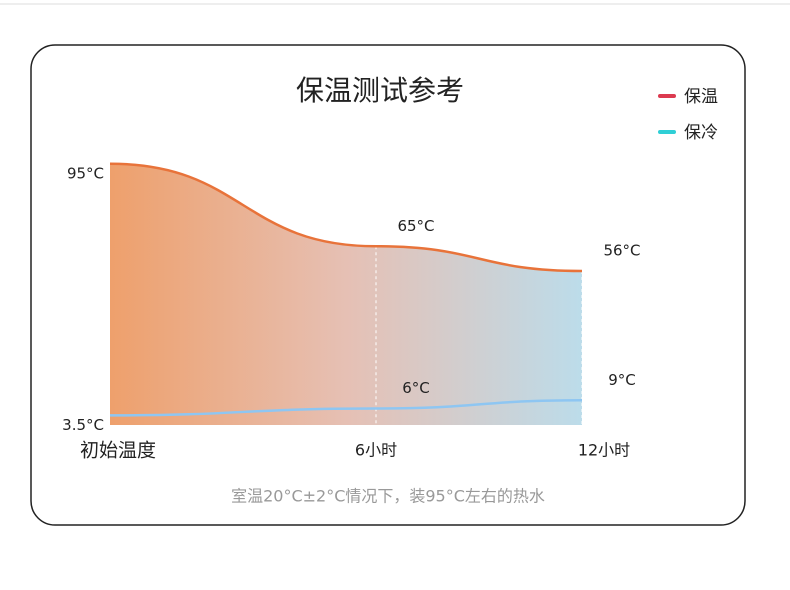  What do you see at coordinates (701, 133) in the screenshot?
I see `legend-label: 保冷` at bounding box center [701, 133].